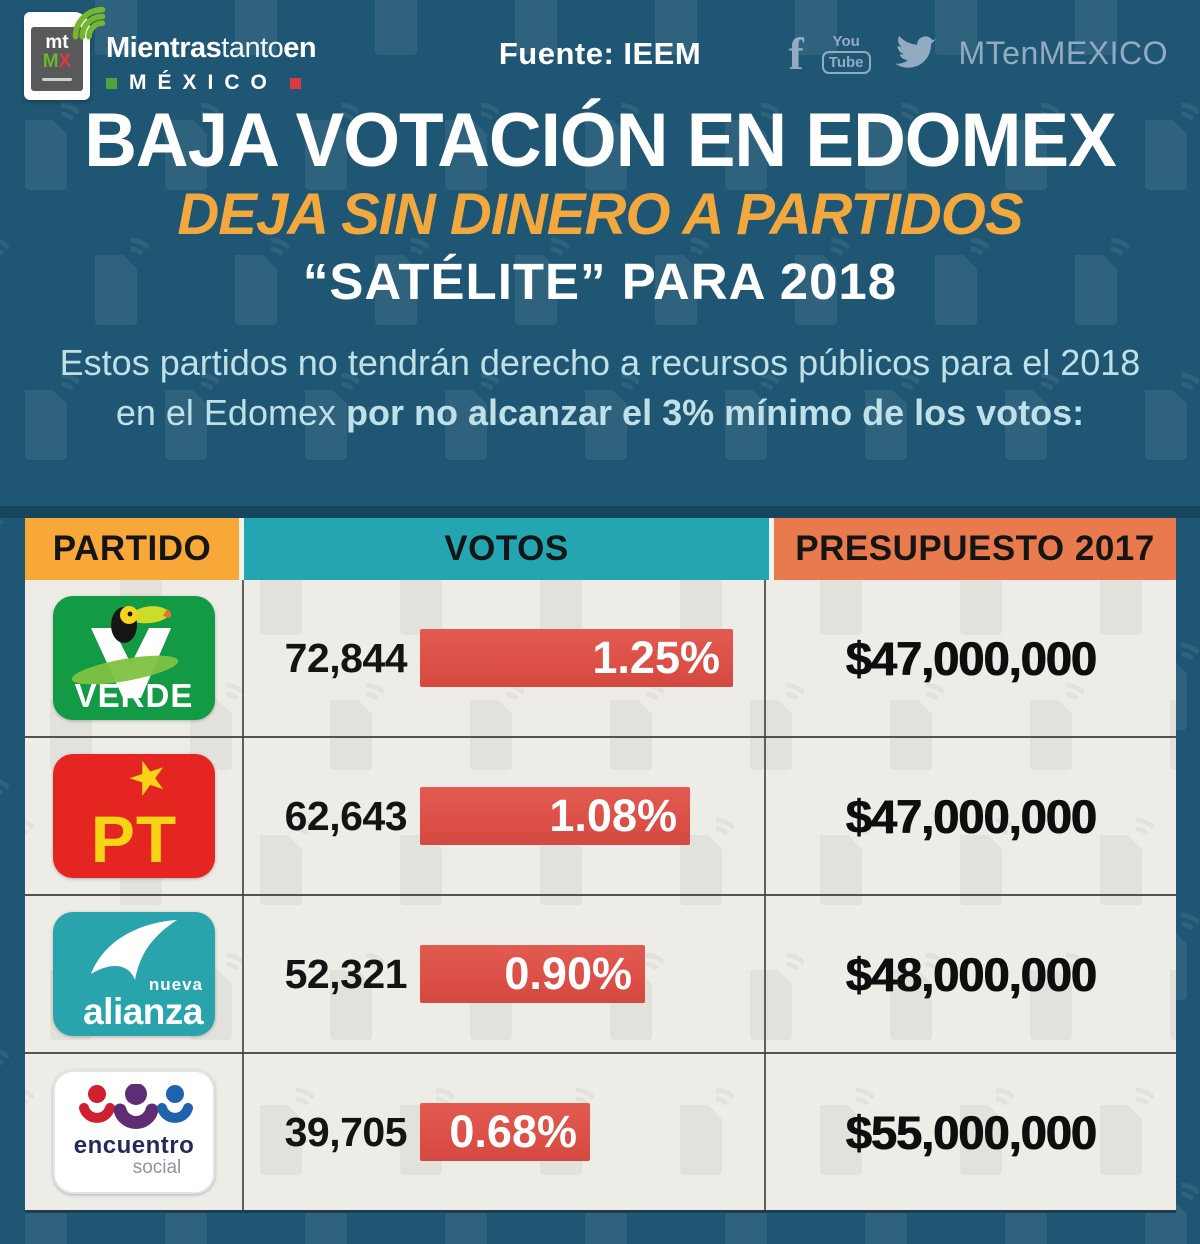  I want to click on votes-cell: 52,321 0.90%, so click(504, 974).